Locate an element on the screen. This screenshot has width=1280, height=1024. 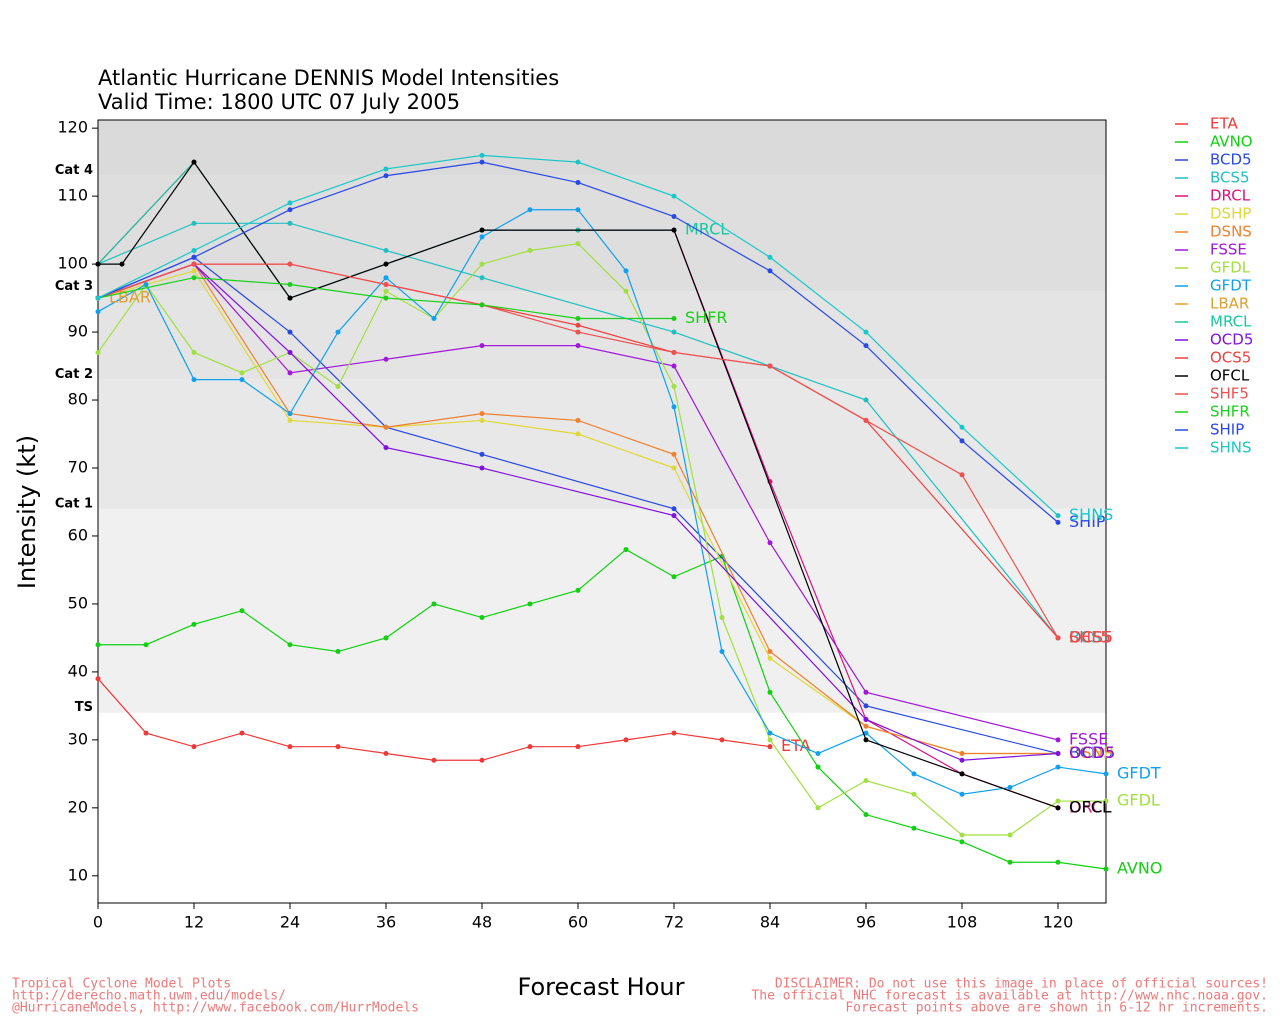
series-end-label: LBAR is located at coordinates (130, 297).